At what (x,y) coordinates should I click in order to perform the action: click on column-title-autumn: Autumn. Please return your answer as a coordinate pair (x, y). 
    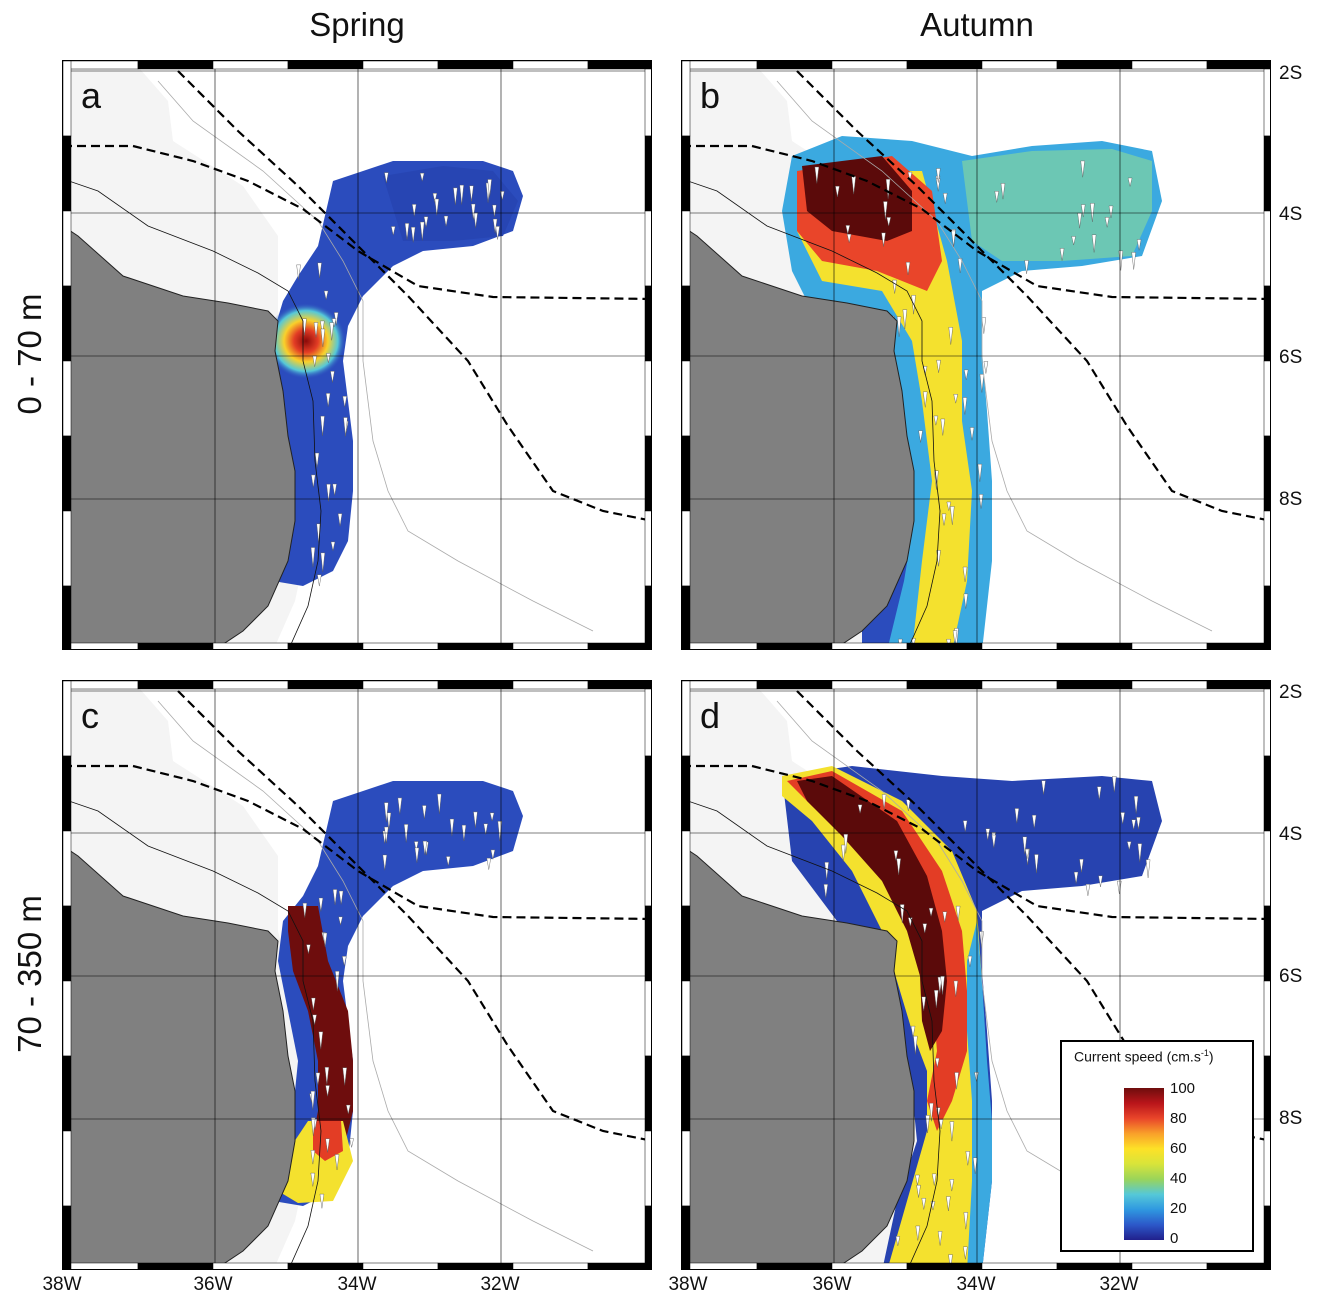
    Looking at the image, I should click on (977, 24).